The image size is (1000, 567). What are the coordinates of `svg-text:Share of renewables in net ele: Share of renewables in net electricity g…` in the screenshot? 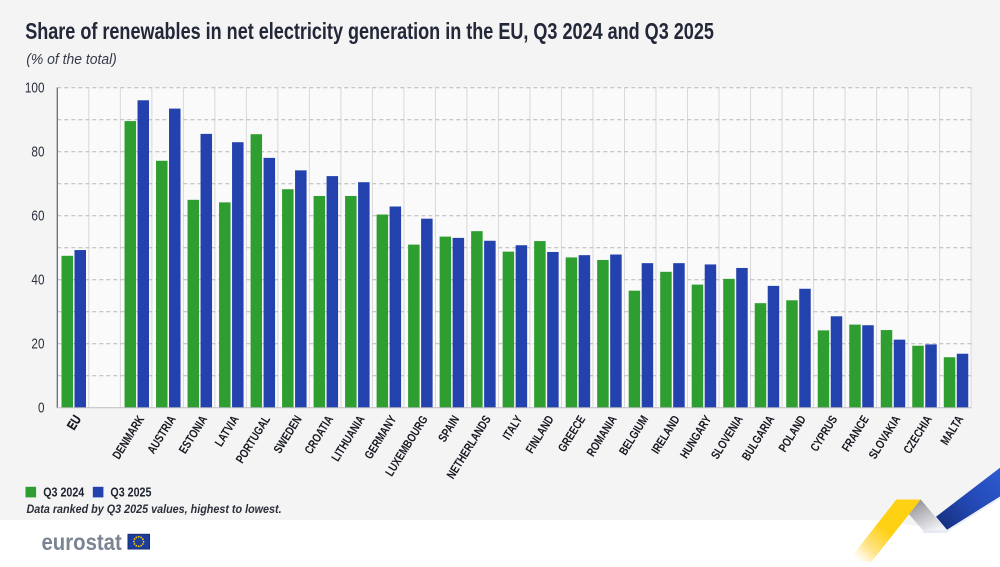 It's located at (369, 32).